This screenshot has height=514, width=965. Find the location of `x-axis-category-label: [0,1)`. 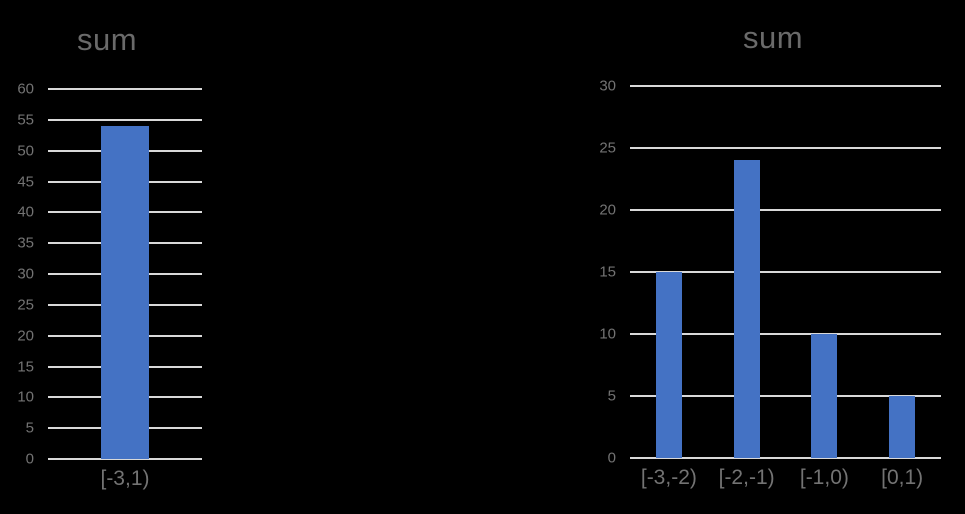

x-axis-category-label: [0,1) is located at coordinates (902, 477).